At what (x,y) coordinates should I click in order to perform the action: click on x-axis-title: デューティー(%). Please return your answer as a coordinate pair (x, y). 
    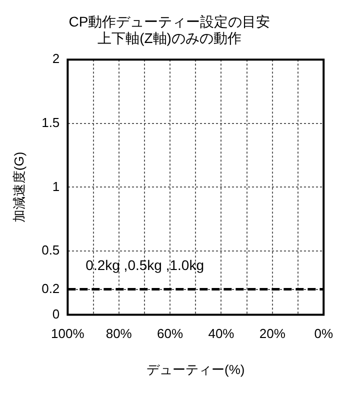
    Looking at the image, I should click on (195, 369).